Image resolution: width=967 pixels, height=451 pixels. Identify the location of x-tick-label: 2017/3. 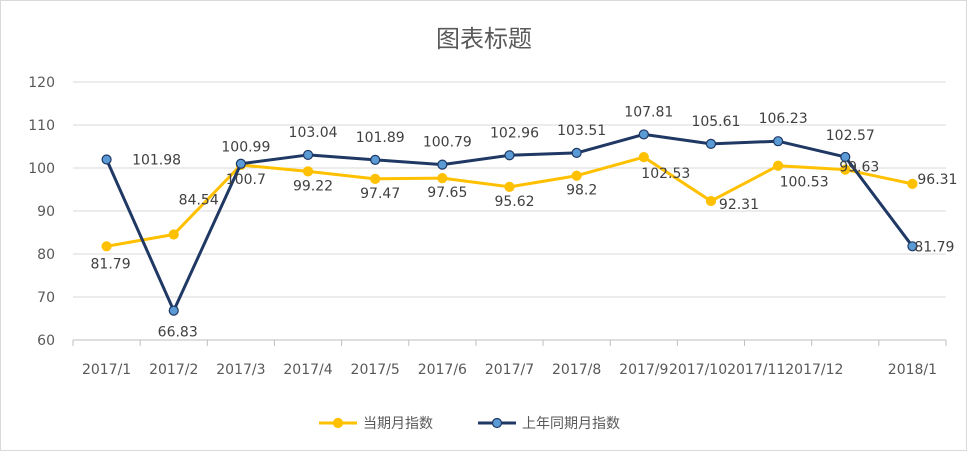
(240, 370).